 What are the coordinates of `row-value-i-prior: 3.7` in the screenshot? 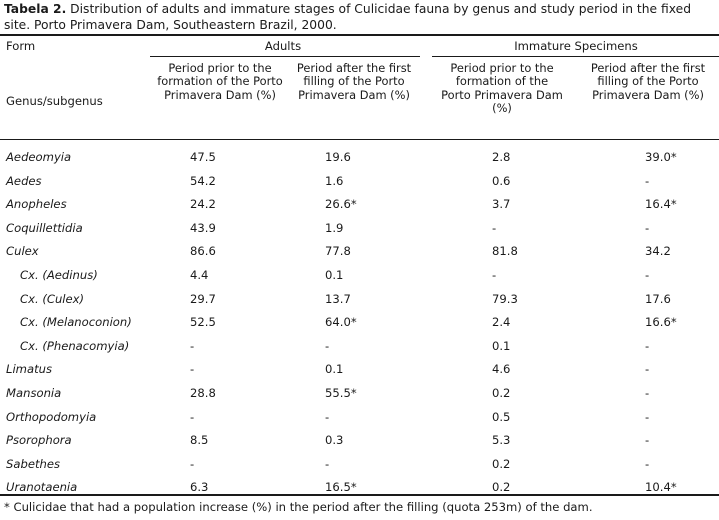 It's located at (501, 204).